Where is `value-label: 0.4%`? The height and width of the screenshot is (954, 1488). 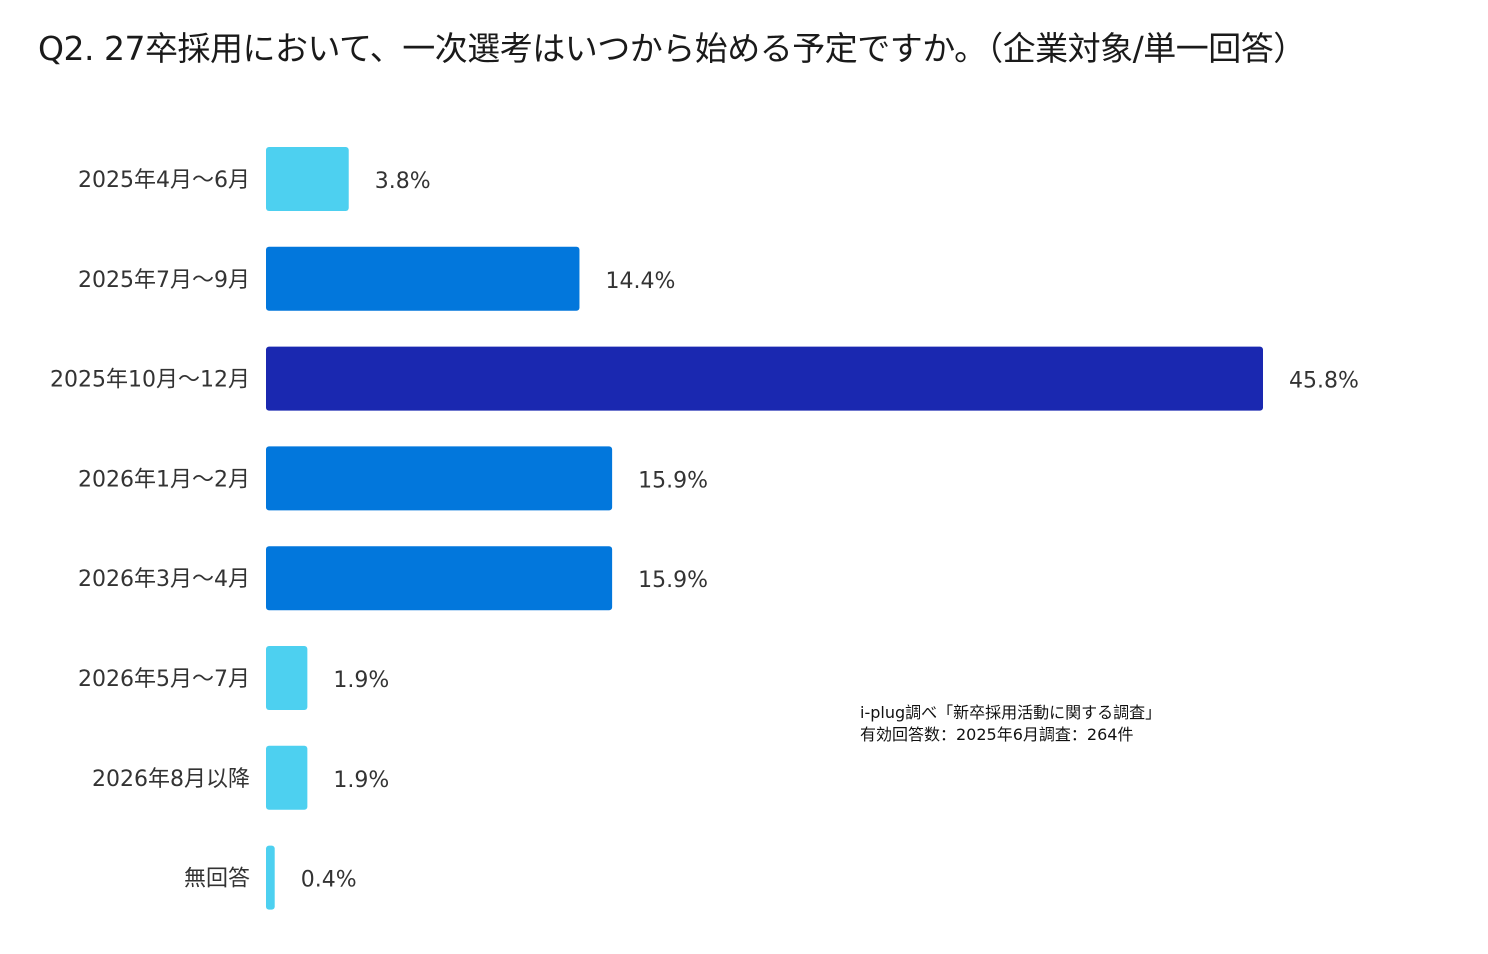 value-label: 0.4% is located at coordinates (329, 880).